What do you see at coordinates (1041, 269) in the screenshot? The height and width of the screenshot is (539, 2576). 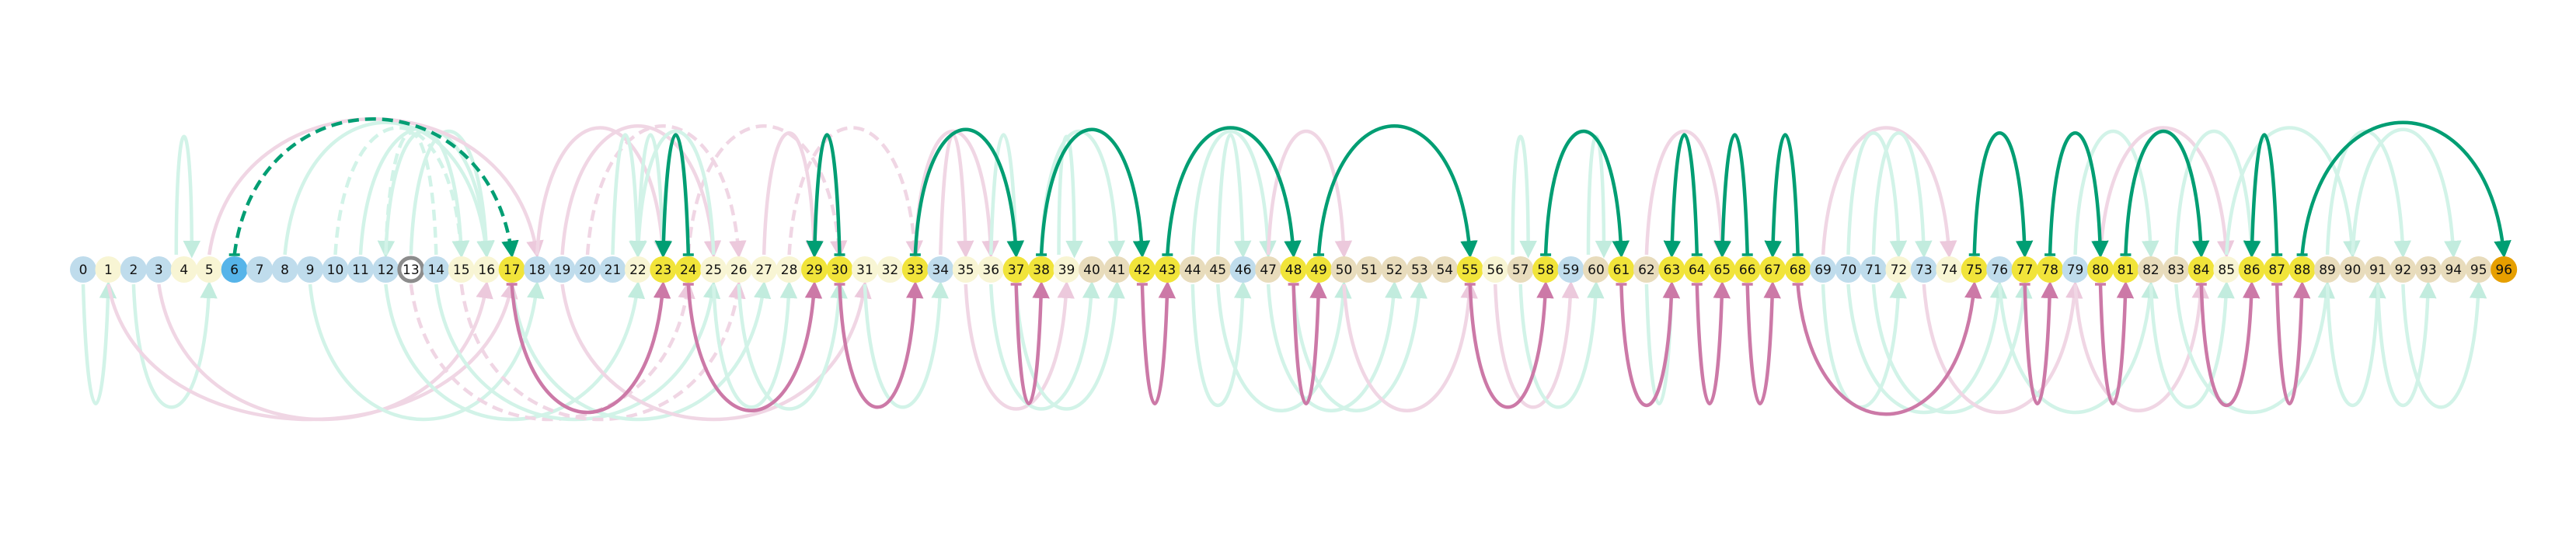 I see `node-38: 38` at bounding box center [1041, 269].